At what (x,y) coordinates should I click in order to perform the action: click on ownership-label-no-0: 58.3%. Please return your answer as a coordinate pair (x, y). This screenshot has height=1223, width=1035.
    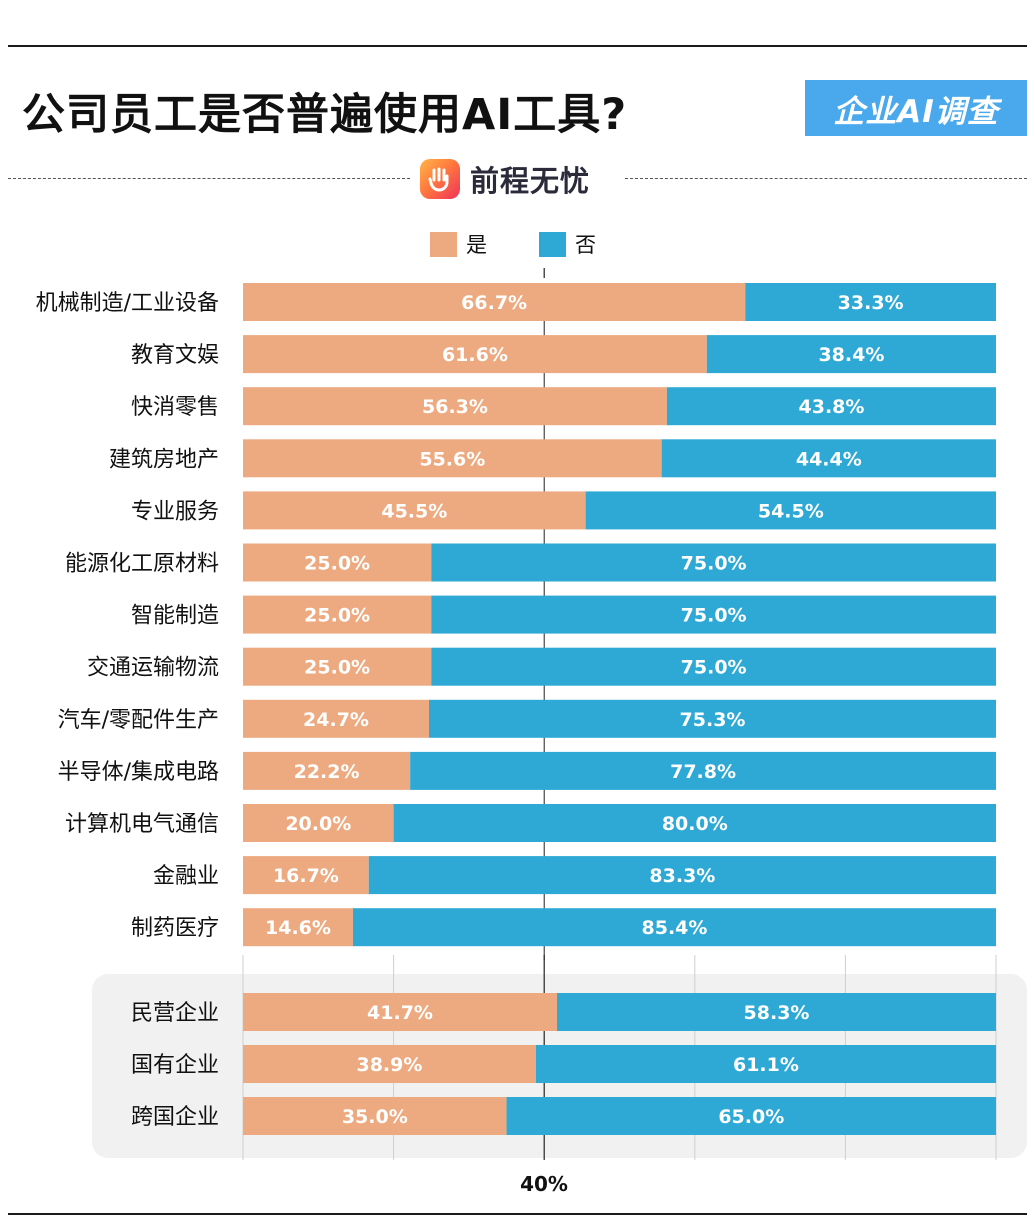
    Looking at the image, I should click on (777, 1013).